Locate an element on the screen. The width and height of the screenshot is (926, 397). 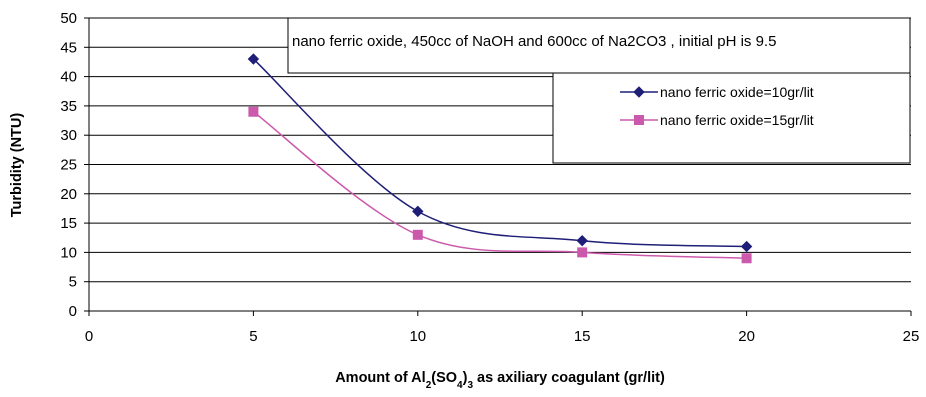
y-tick-label: 50 is located at coordinates (68, 18).